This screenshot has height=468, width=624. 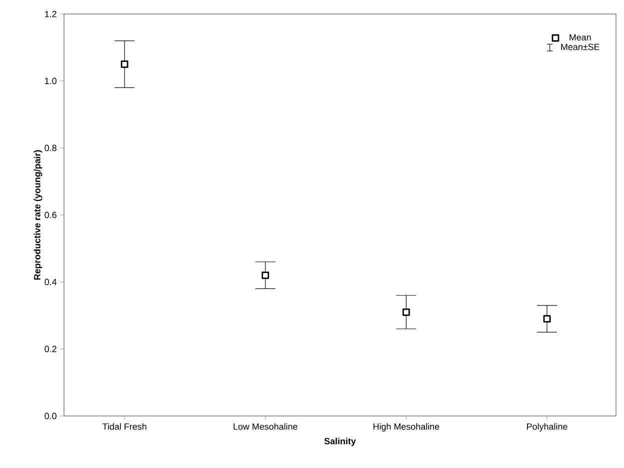 I want to click on y-tick-label: 0.0, so click(x=50, y=416).